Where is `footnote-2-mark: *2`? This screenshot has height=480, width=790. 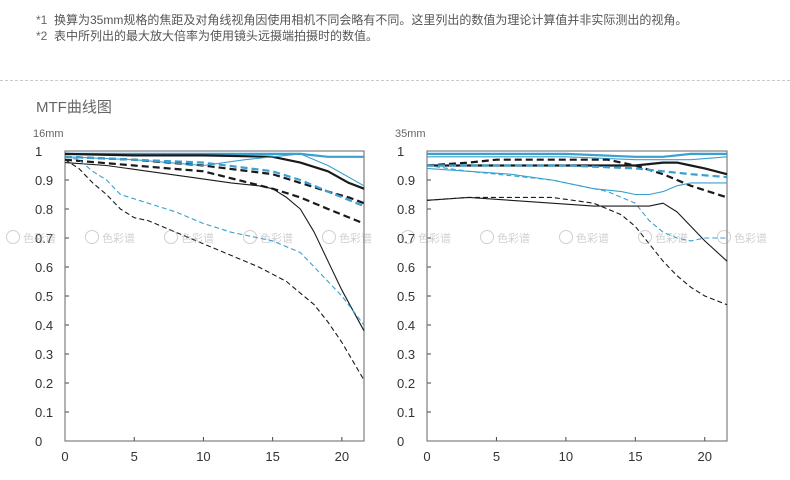
footnote-2-mark: *2 is located at coordinates (42, 36).